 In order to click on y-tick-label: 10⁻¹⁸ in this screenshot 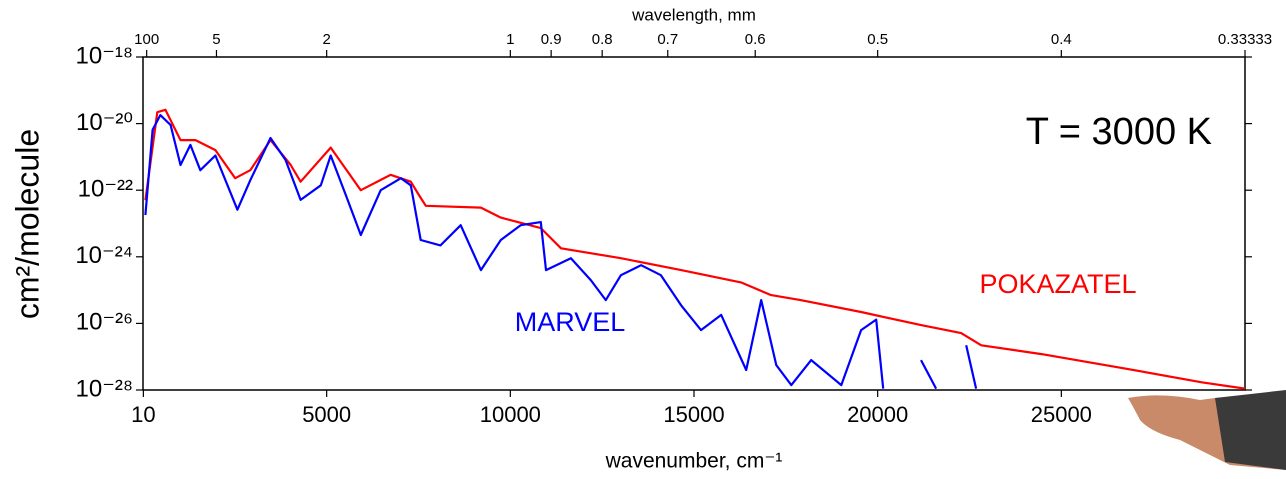, I will do `click(104, 55)`.